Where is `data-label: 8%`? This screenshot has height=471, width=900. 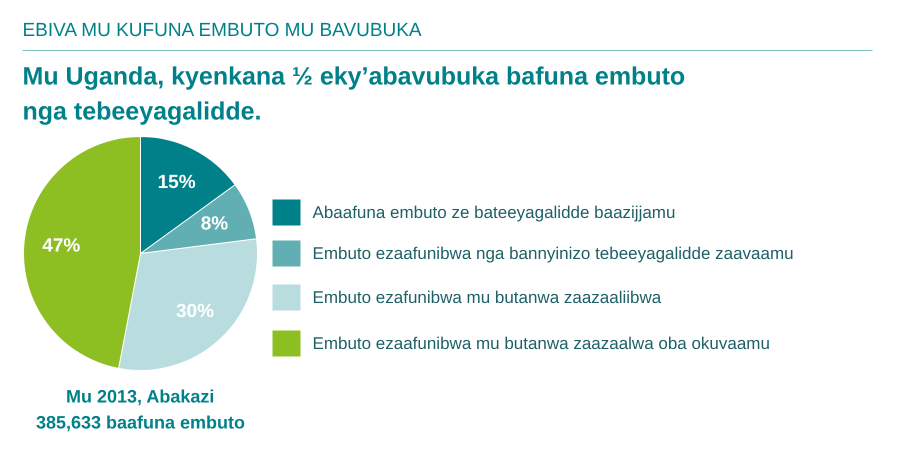 data-label: 8% is located at coordinates (214, 224).